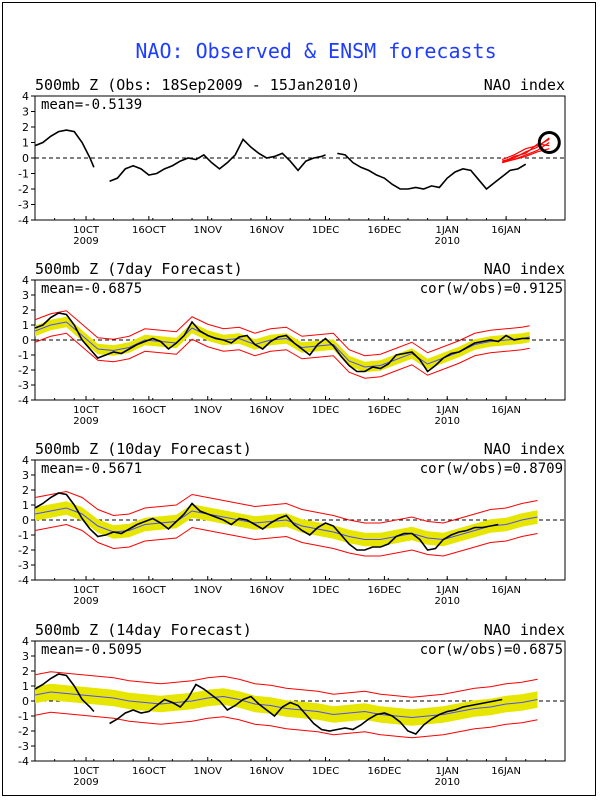  What do you see at coordinates (139, 269) in the screenshot?
I see `panel-title: 500mb Z (7day Forecast)` at bounding box center [139, 269].